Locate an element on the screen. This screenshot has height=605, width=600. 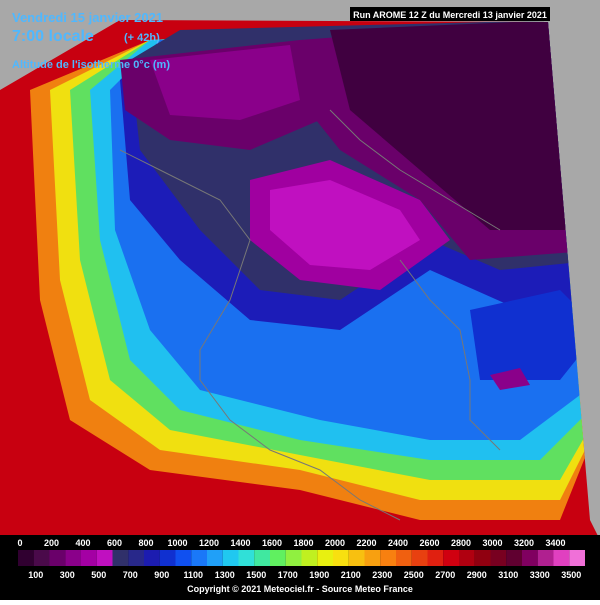
legend-label: 500 is located at coordinates (98, 575).